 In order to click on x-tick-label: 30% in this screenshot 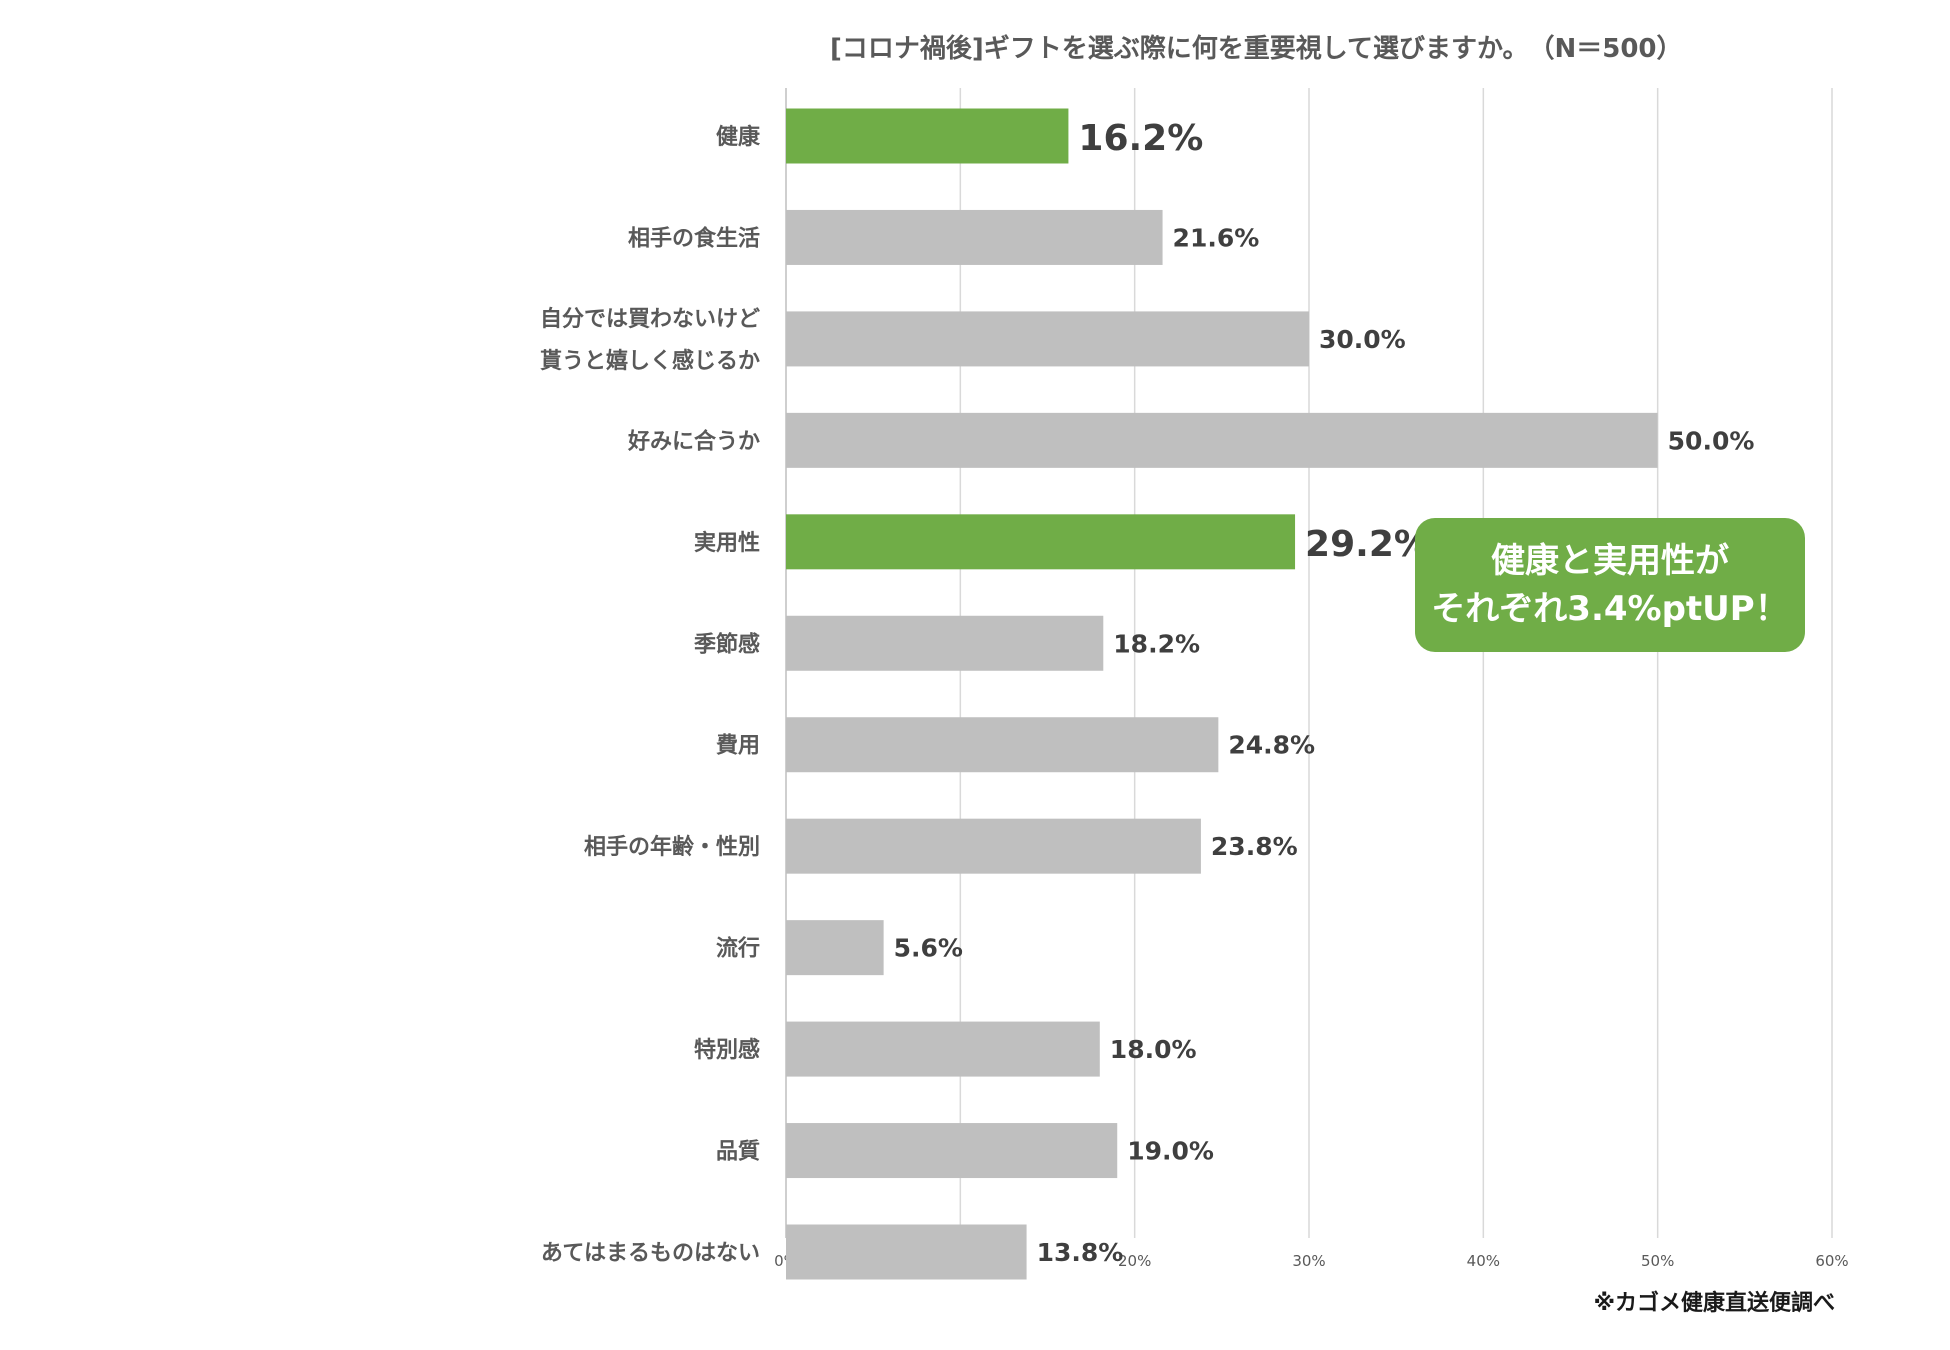, I will do `click(1308, 1261)`.